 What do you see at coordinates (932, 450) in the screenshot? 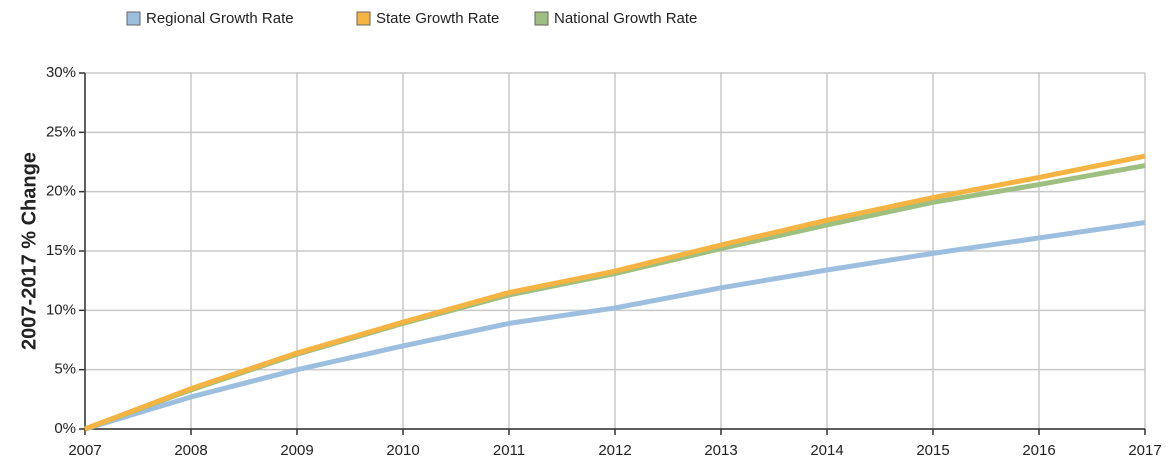
I see `x-tick-label: 2015` at bounding box center [932, 450].